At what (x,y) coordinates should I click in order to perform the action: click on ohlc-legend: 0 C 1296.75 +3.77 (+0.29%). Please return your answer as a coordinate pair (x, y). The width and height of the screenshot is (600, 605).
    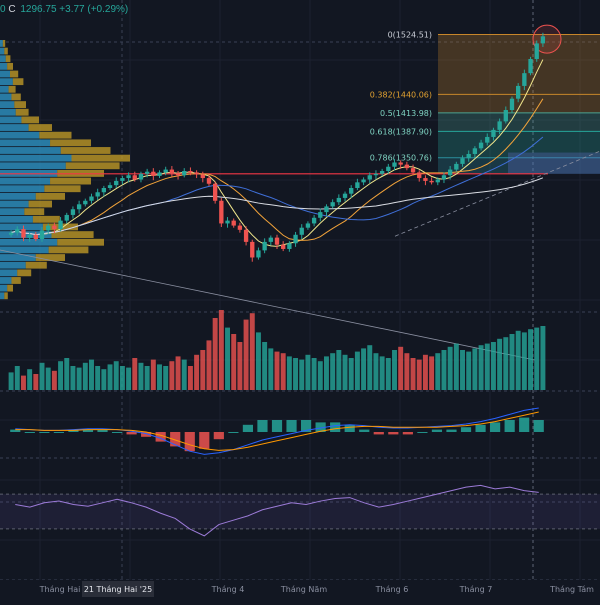
    Looking at the image, I should click on (64, 9).